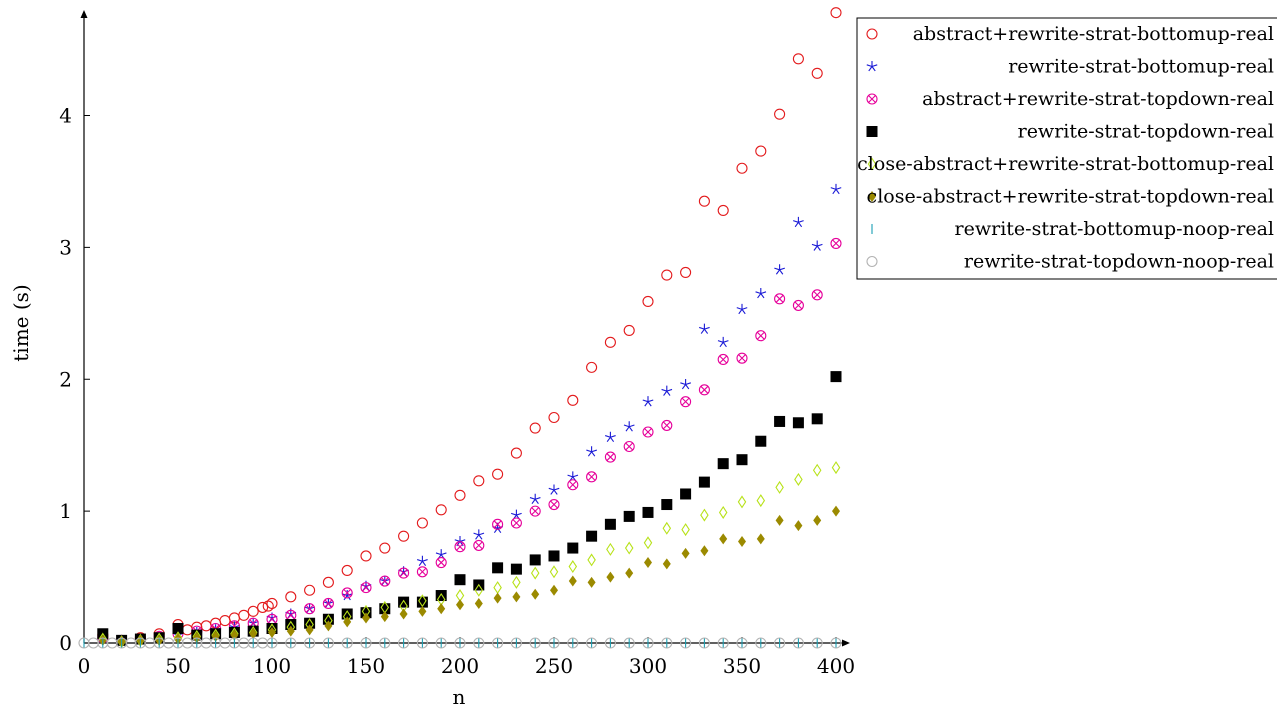  I want to click on legend-label: rewrite-strat-topdown-real, so click(1146, 132).